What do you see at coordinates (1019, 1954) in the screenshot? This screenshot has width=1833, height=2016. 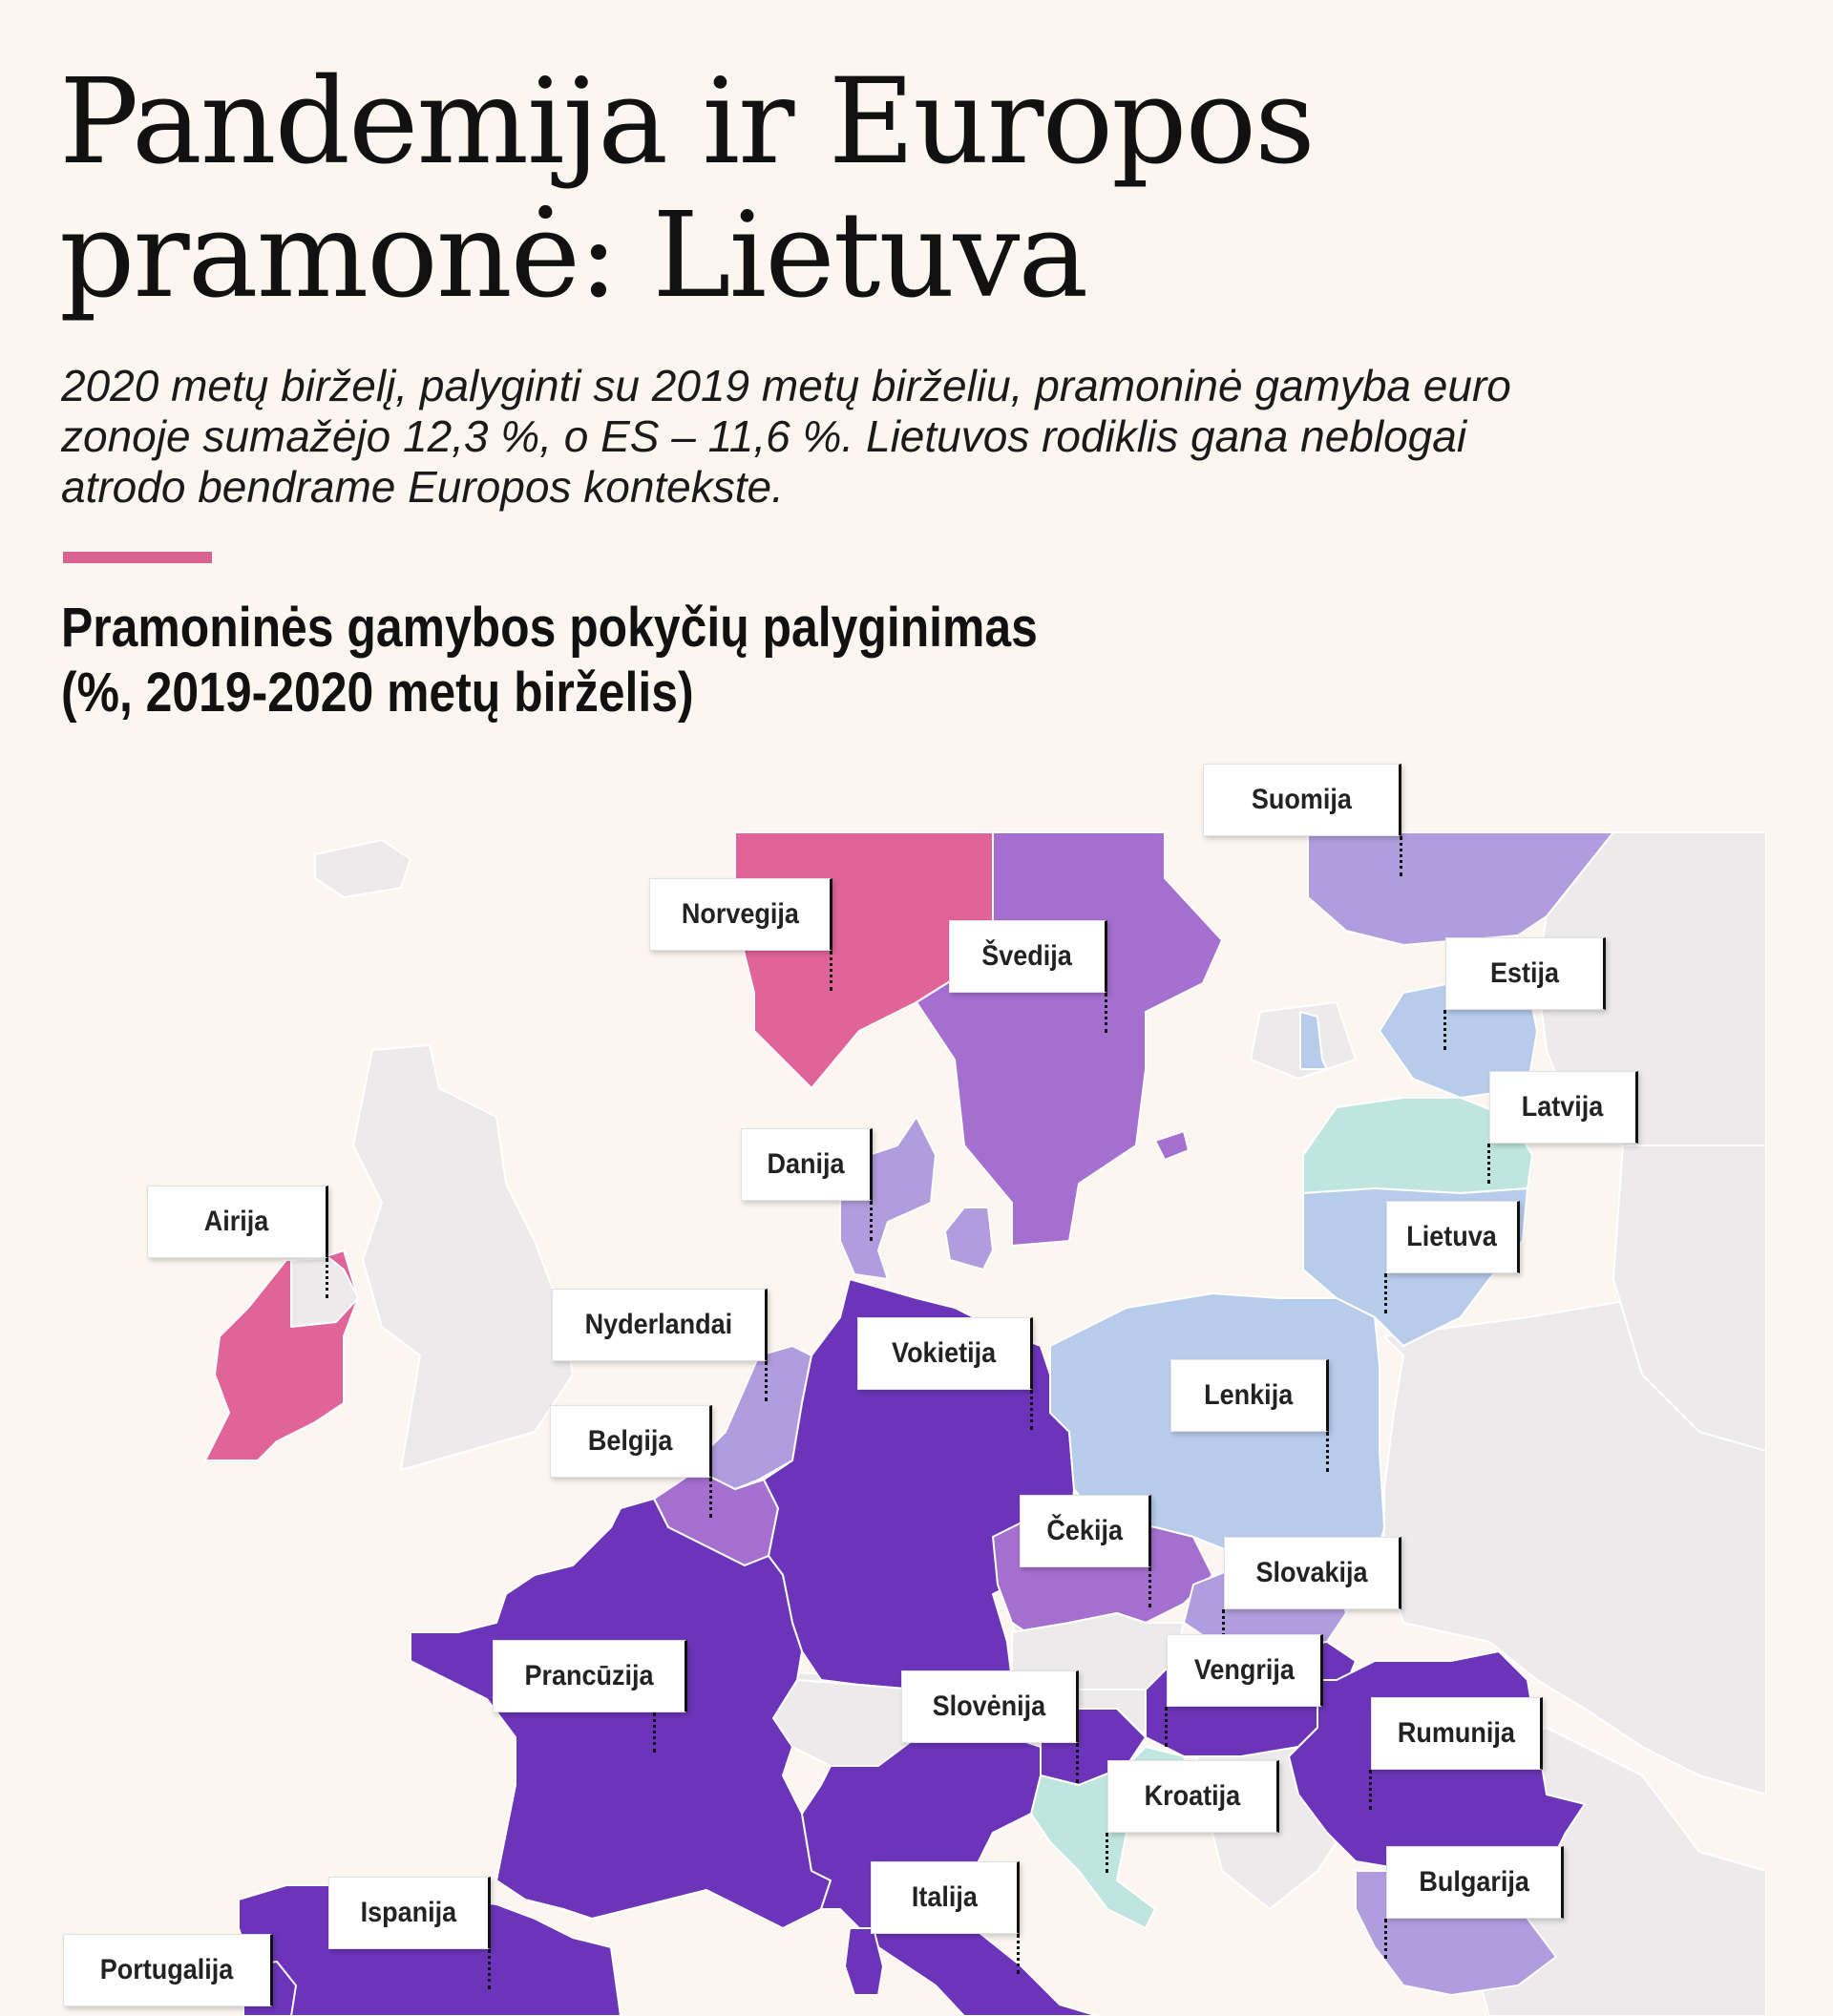 I see `tick-italija` at bounding box center [1019, 1954].